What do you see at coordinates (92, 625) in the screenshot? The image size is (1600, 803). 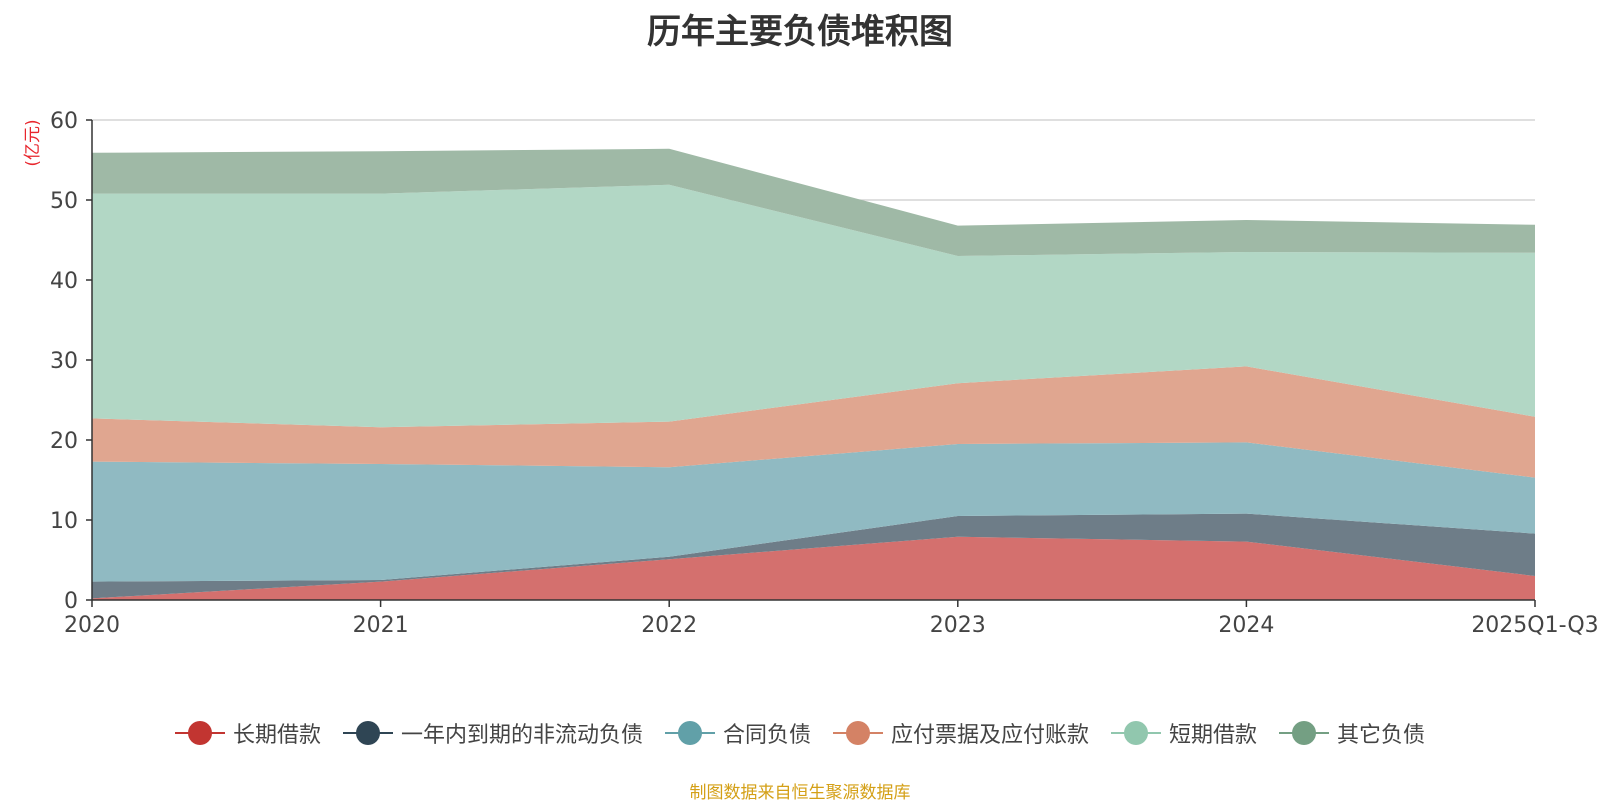 I see `x-tick-label-0: 2020` at bounding box center [92, 625].